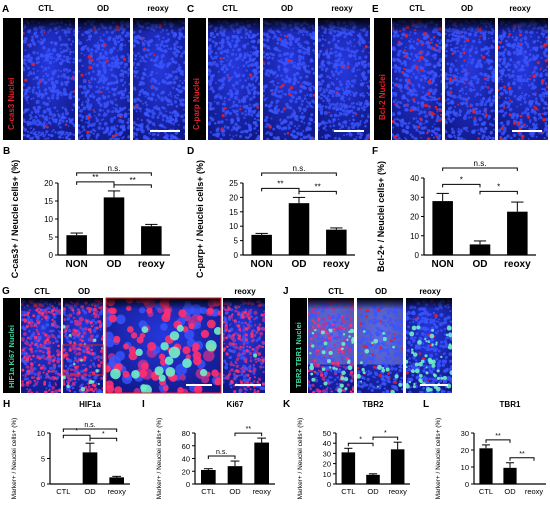 This screenshot has width=550, height=515. What do you see at coordinates (461, 73) in the screenshot?
I see `panel-e: E CTL OD reoxy Bcl-2 Nuclei` at bounding box center [461, 73].